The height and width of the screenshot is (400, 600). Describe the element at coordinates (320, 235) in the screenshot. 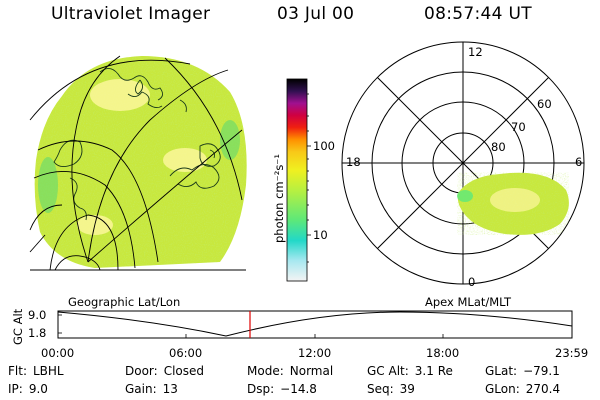

I see `colorbar-tick-10: 10` at that location.